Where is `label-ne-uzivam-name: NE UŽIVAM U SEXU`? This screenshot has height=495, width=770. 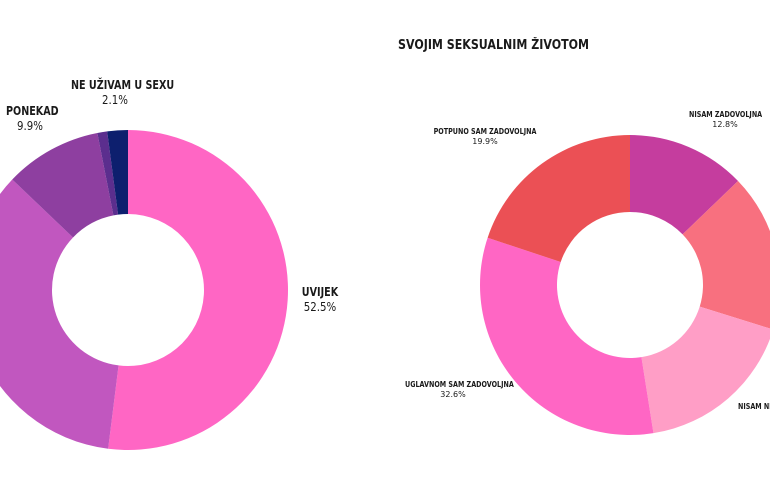
label-ne-uzivam-name: NE UŽIVAM U SEXU is located at coordinates (123, 85).